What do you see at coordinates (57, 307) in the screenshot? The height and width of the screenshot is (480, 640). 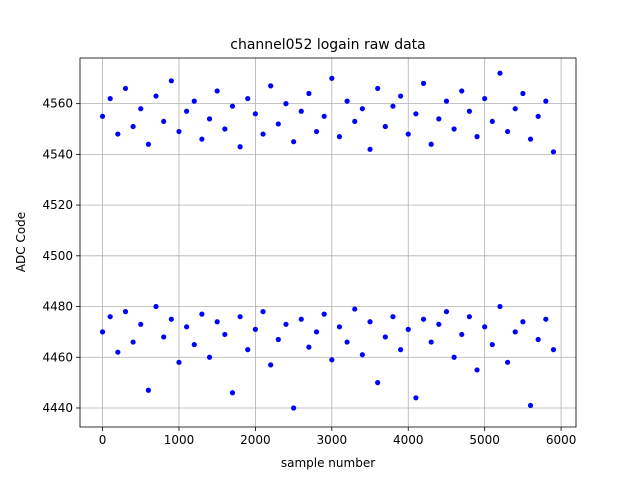 I see `y-tick-label: 4480` at bounding box center [57, 307].